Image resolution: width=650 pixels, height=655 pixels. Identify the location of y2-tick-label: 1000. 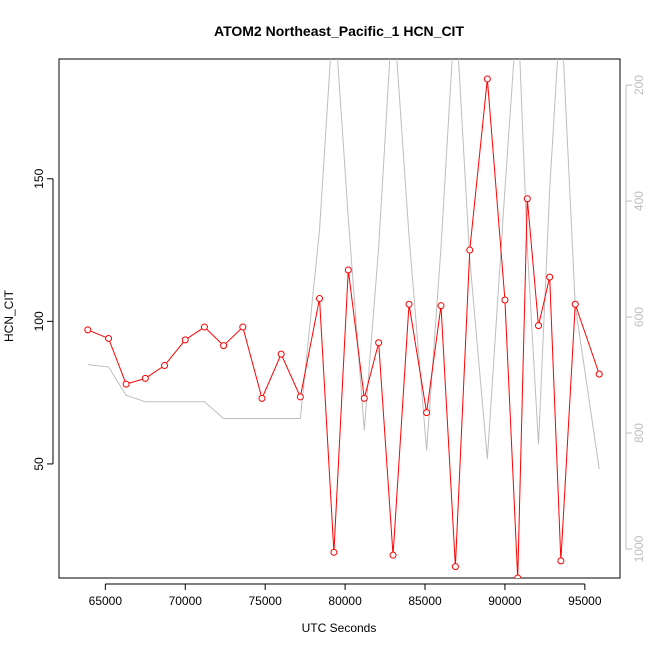
(639, 548).